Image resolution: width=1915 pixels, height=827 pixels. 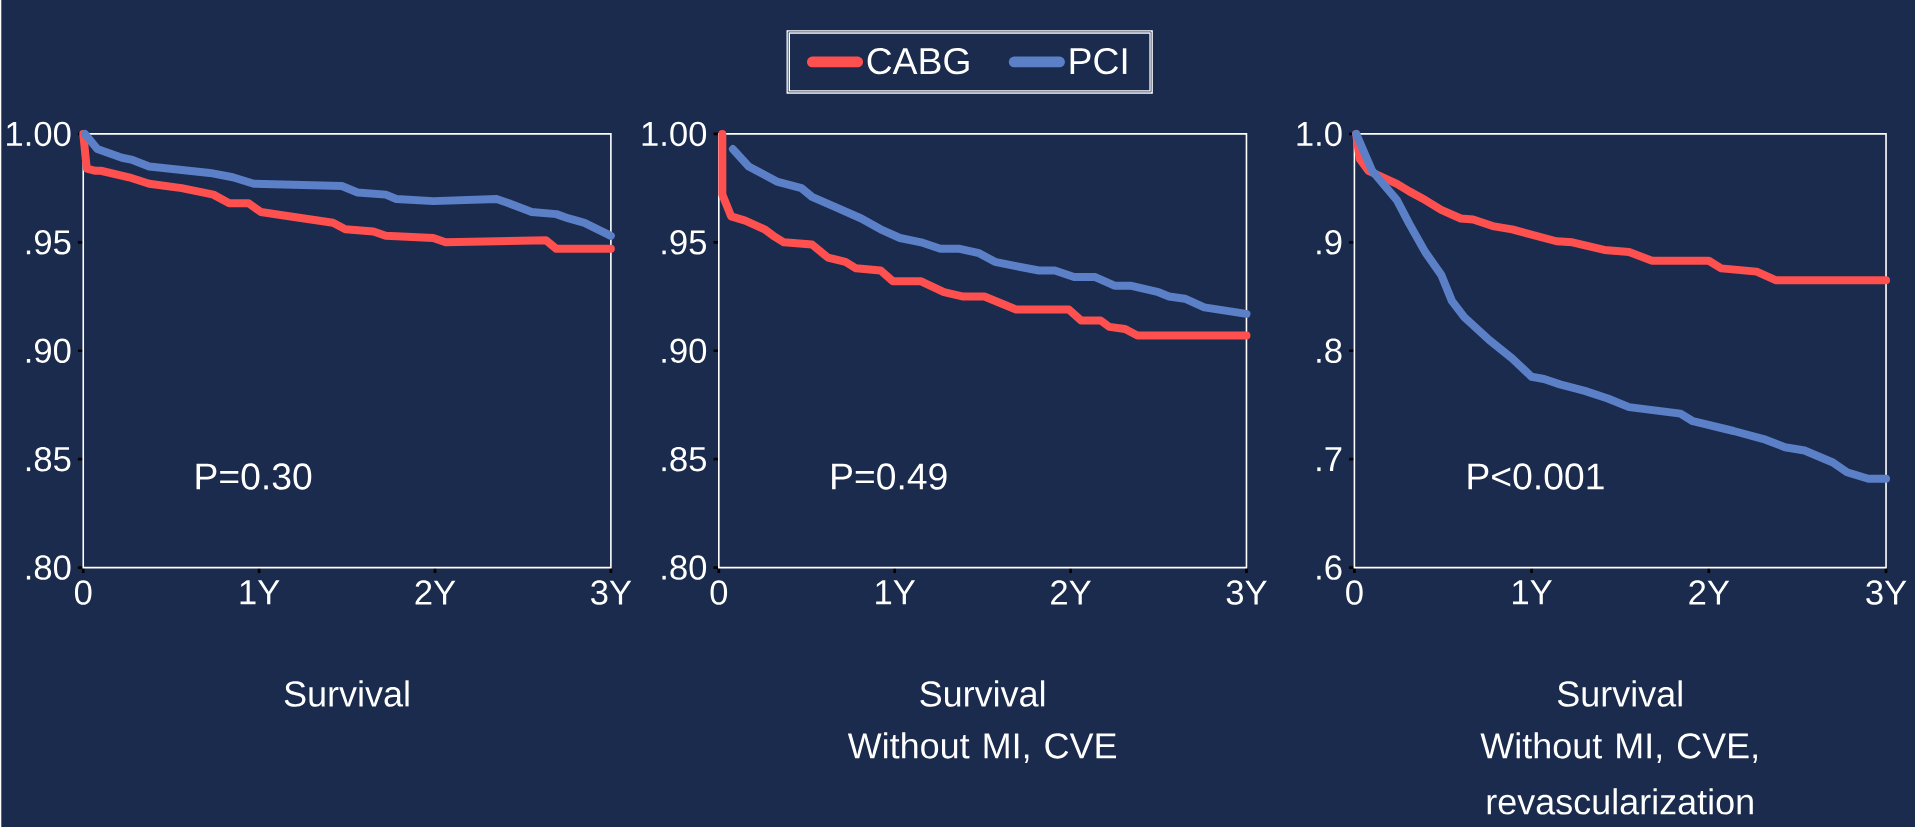 I want to click on legend-label: PCI, so click(x=1098, y=61).